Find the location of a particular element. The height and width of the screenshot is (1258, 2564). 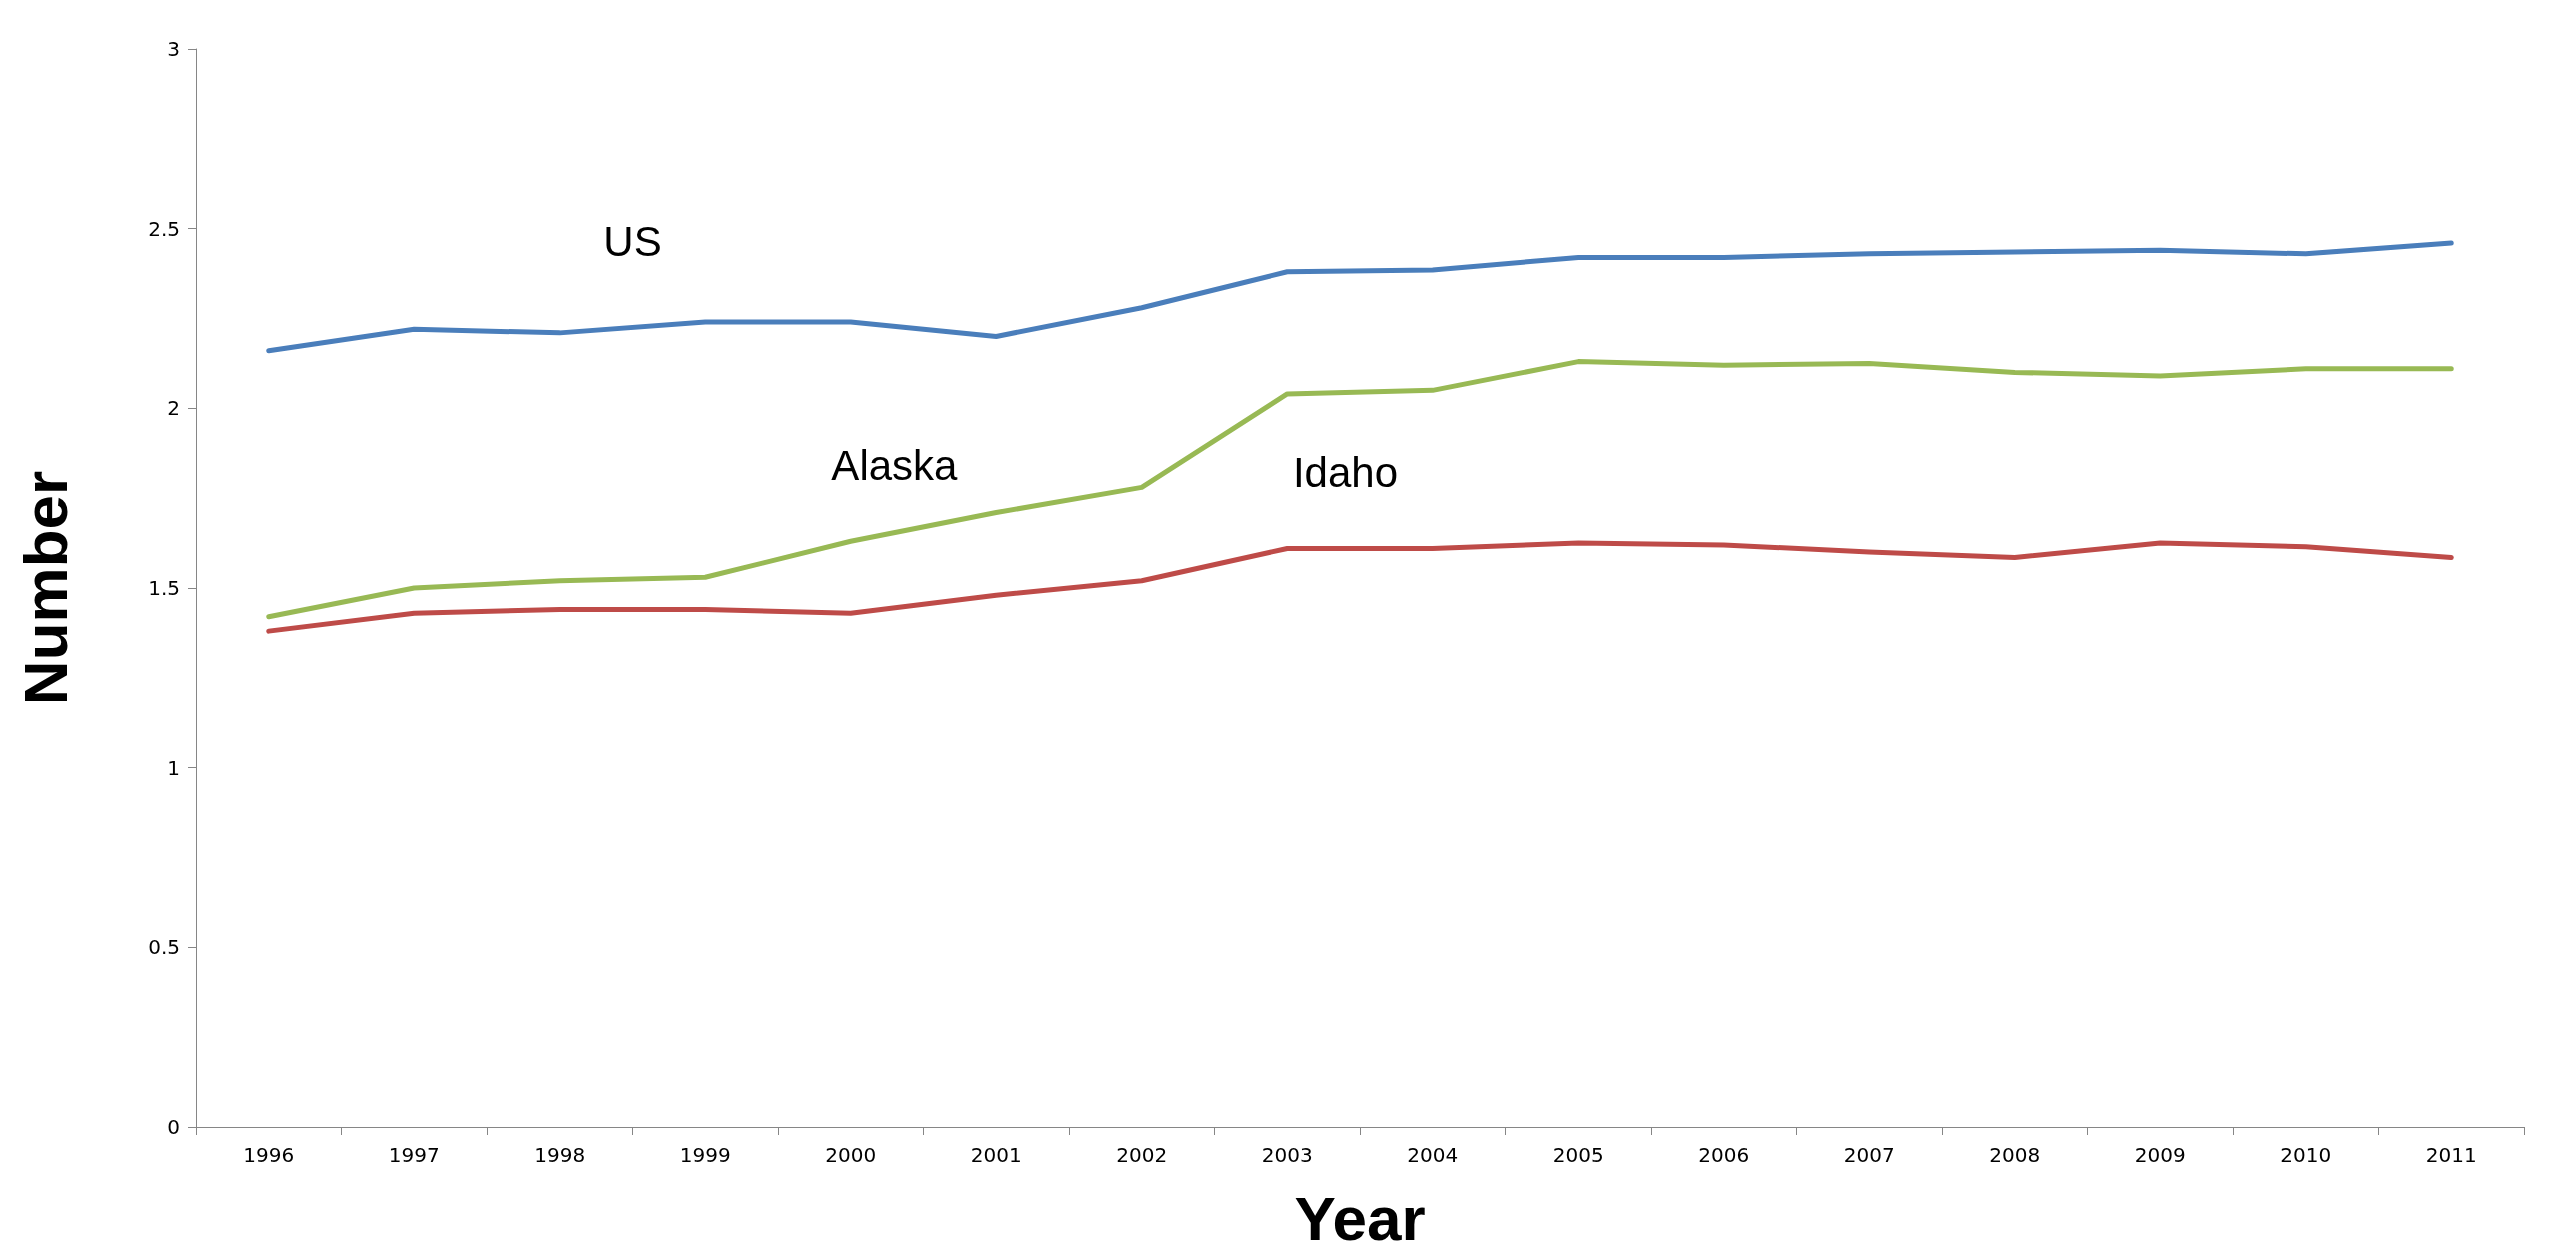

x-tick-label: 2009 is located at coordinates (2160, 1155).